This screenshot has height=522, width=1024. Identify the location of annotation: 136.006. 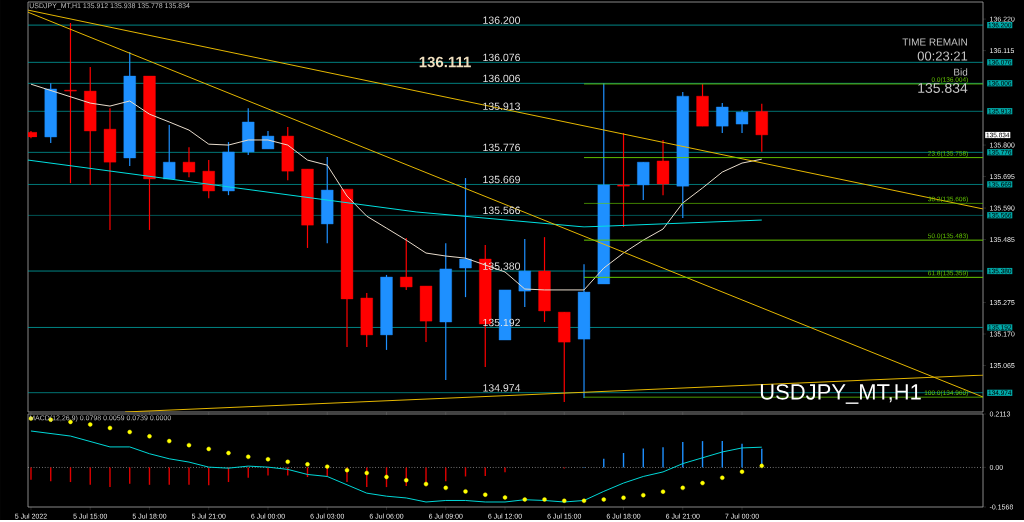
(501, 78).